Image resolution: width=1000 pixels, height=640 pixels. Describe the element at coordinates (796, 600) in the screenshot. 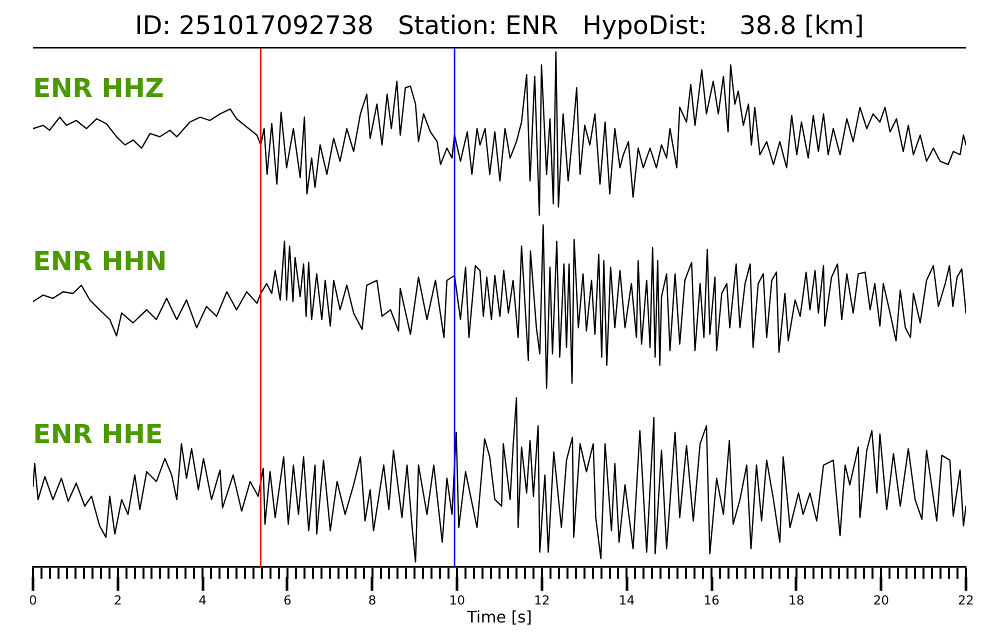

I see `x-tick-label: 18` at that location.